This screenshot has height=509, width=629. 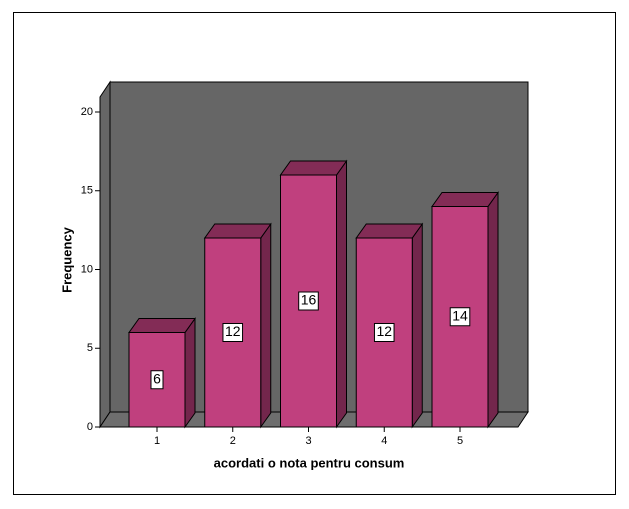 I want to click on value-label: 16, so click(x=309, y=300).